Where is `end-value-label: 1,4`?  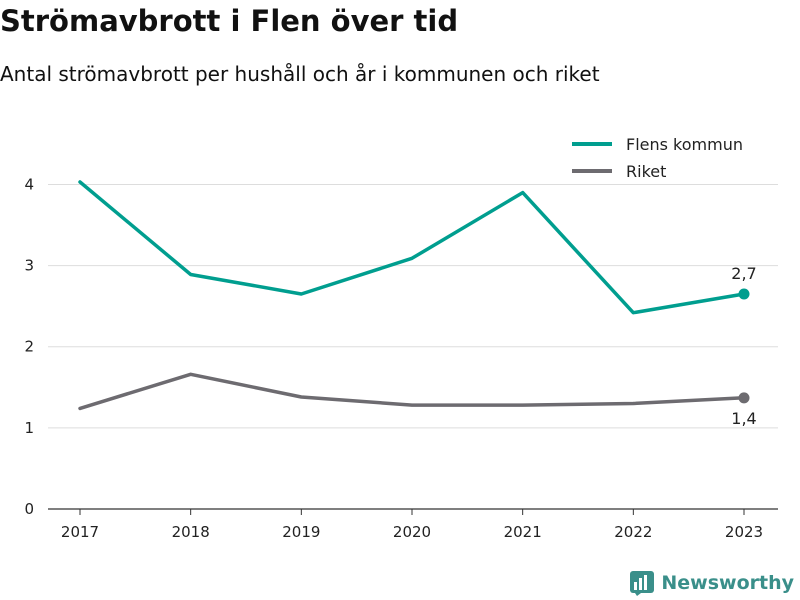
end-value-label: 1,4 is located at coordinates (743, 418).